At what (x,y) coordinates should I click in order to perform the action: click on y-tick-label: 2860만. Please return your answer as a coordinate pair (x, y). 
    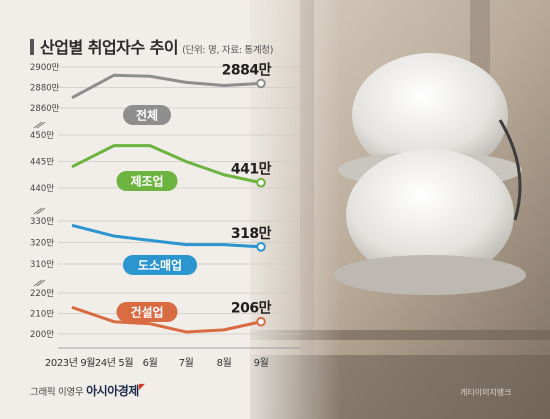
    Looking at the image, I should click on (45, 109).